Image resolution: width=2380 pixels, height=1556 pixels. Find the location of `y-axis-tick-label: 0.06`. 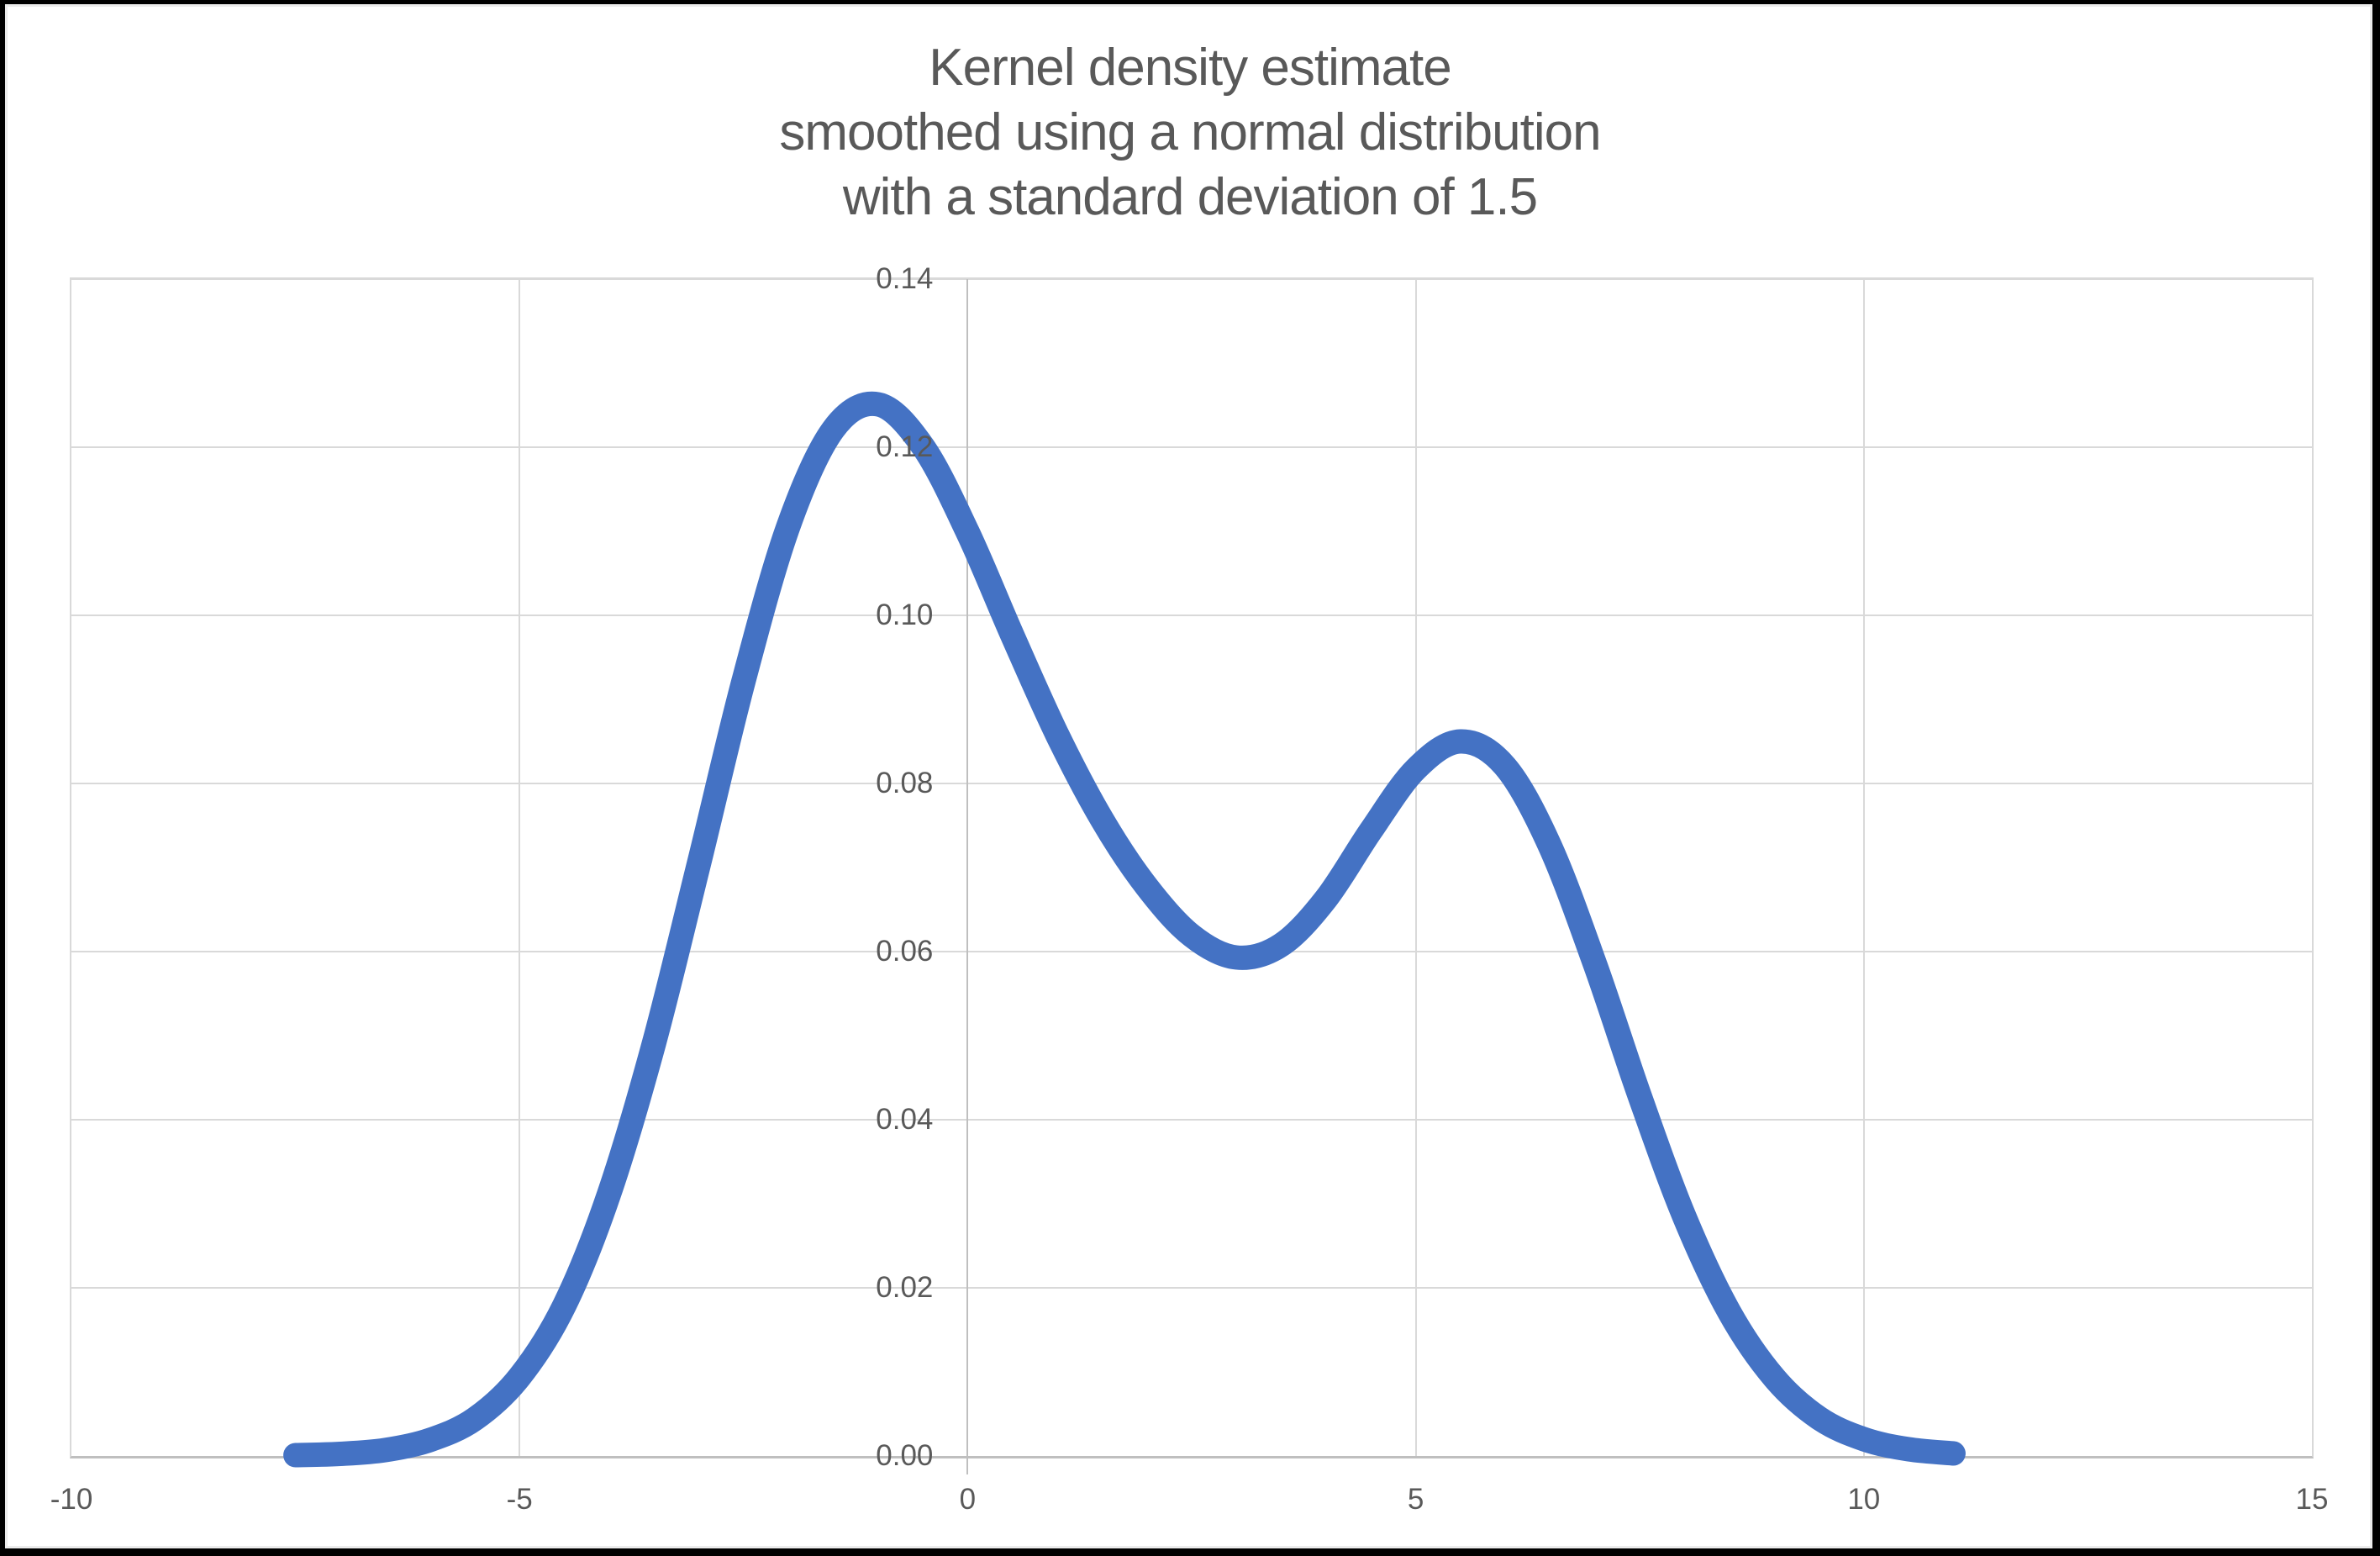

y-axis-tick-label: 0.06 is located at coordinates (905, 951).